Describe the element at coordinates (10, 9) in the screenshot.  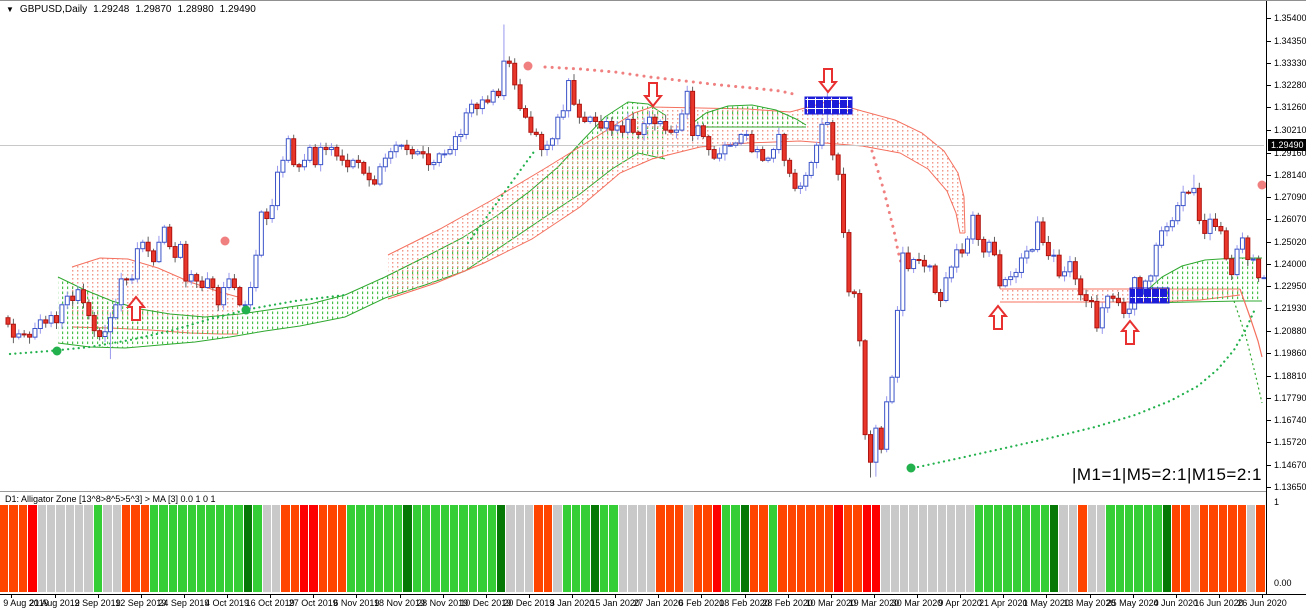
I see `quote-expander-icon: ▼` at that location.